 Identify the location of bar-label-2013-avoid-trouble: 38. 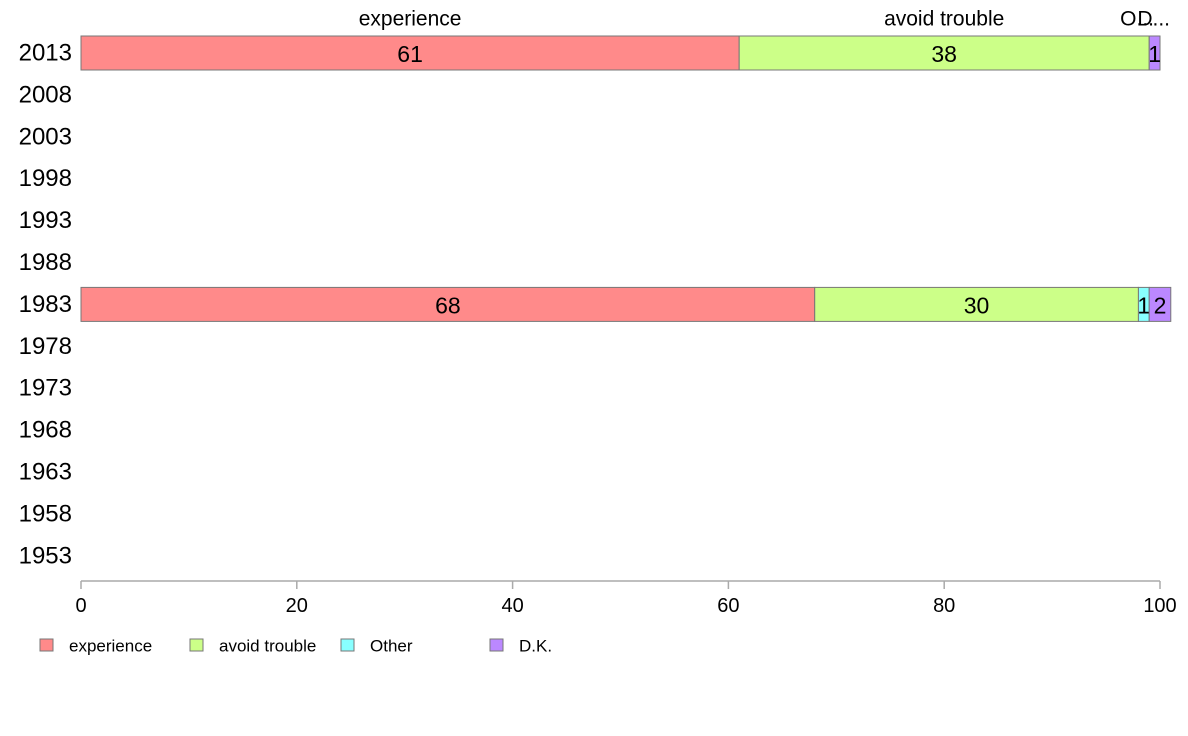
(944, 54).